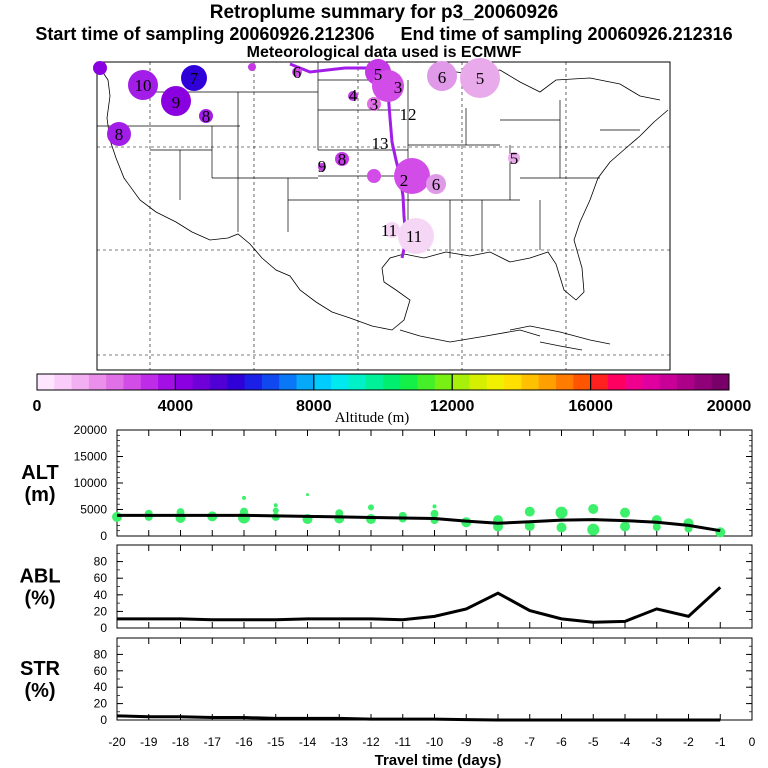  What do you see at coordinates (593, 742) in the screenshot?
I see `x-tick-label: -5` at bounding box center [593, 742].